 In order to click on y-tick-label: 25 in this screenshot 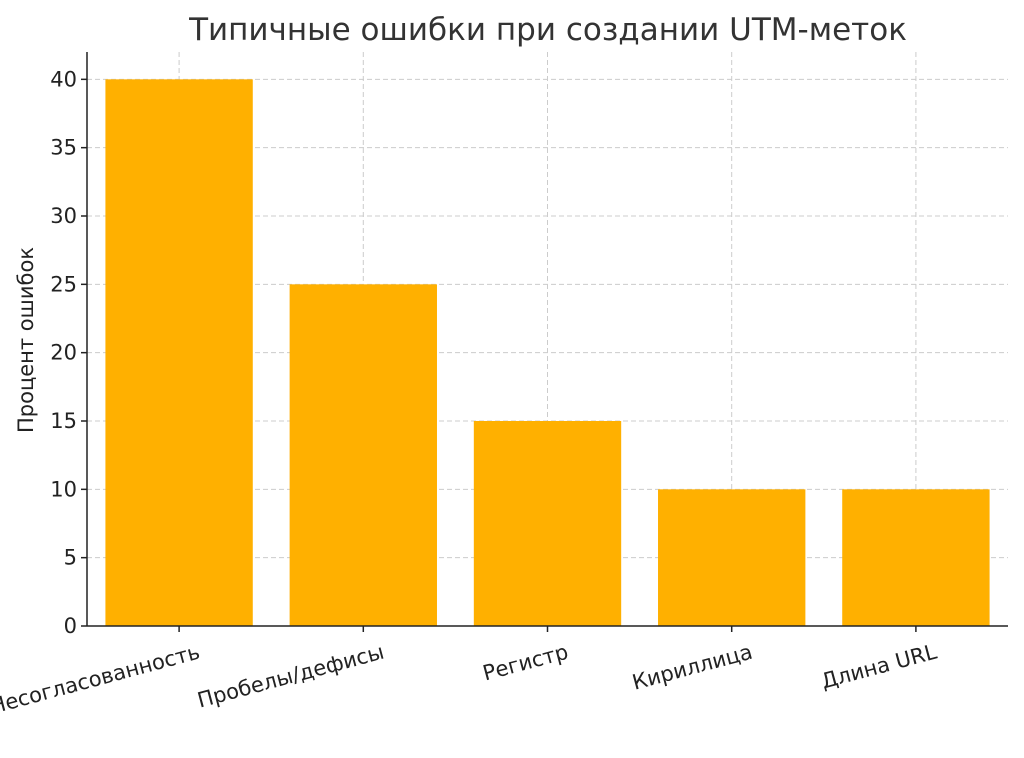, I will do `click(63, 284)`.